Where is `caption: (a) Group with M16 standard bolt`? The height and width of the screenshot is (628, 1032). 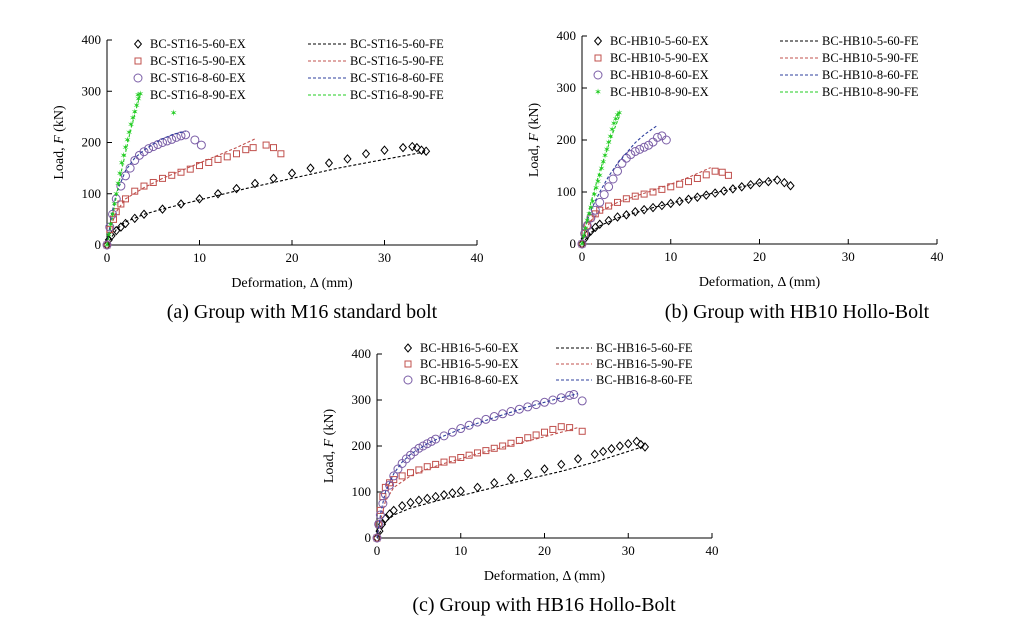
caption: (a) Group with M16 standard bolt is located at coordinates (302, 312).